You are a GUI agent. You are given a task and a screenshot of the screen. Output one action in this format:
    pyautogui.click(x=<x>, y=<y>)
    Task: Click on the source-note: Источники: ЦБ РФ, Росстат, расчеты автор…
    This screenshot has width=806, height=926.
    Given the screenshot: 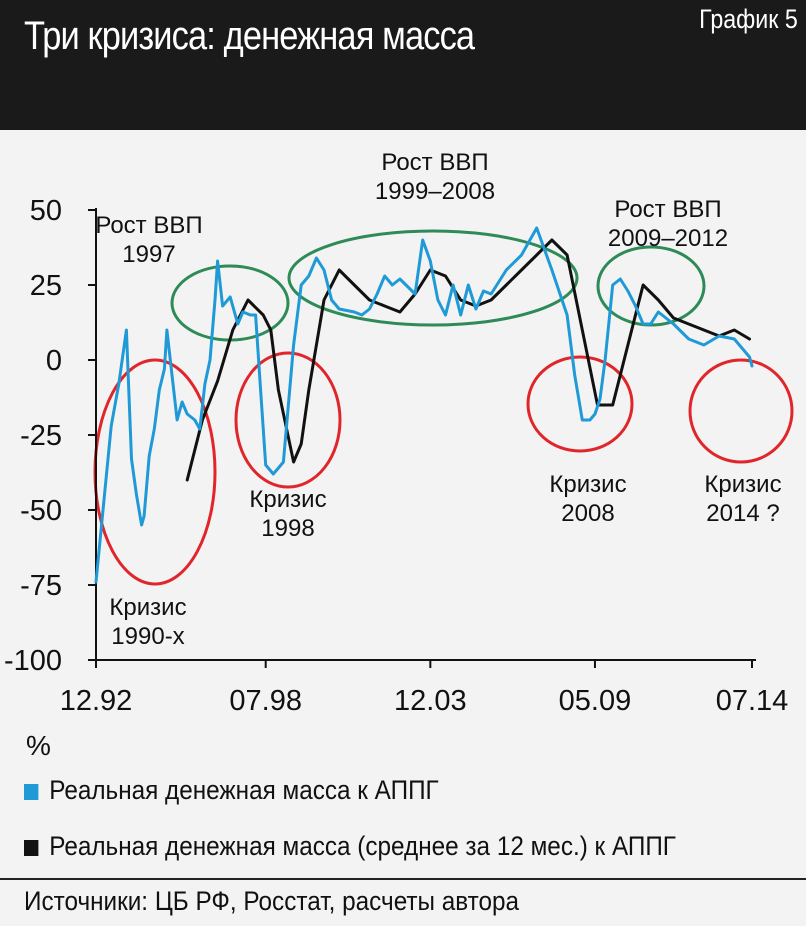 What is the action you would take?
    pyautogui.click(x=272, y=901)
    